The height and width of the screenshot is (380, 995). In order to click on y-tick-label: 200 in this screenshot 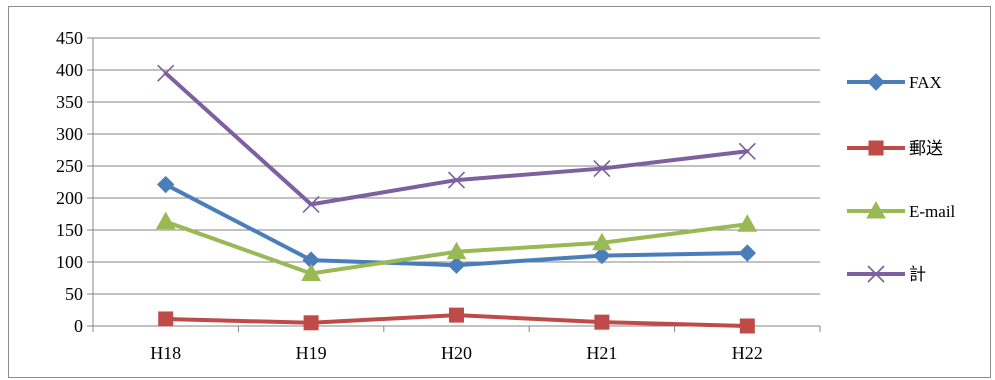, I will do `click(69, 198)`.